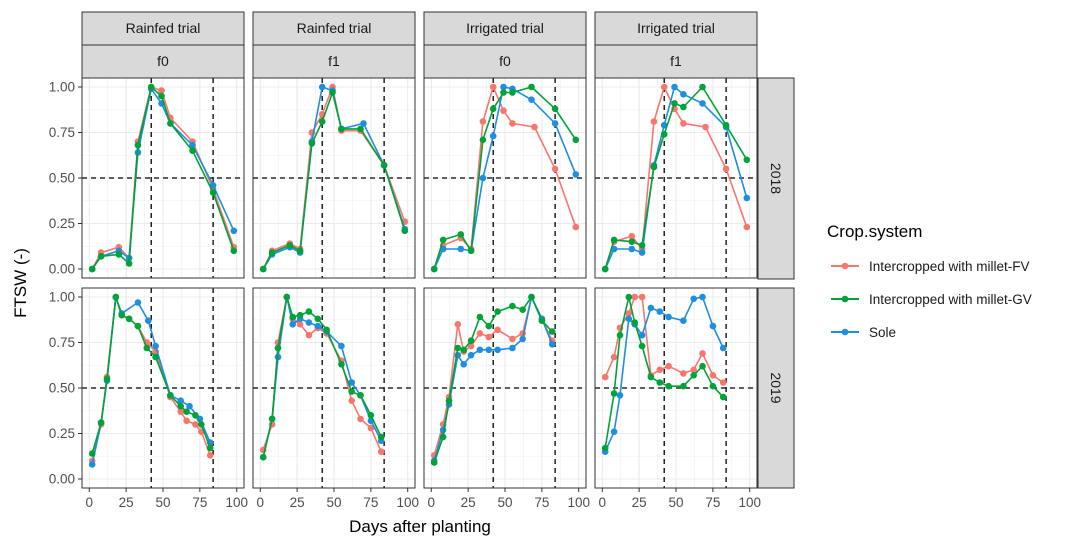  What do you see at coordinates (776, 178) in the screenshot?
I see `row-strip-1: 2018` at bounding box center [776, 178].